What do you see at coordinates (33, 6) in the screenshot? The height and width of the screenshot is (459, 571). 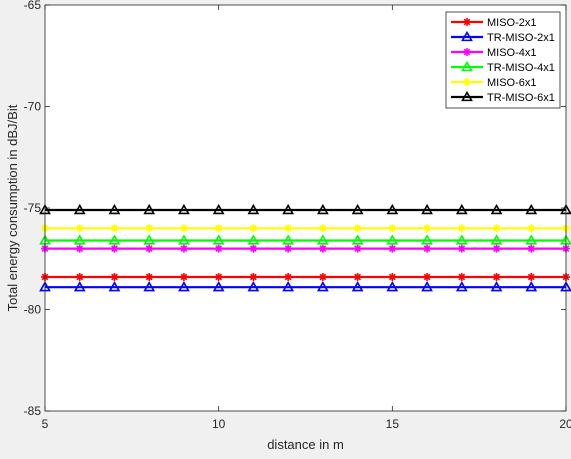 I see `y-tick-label: -65` at bounding box center [33, 6].